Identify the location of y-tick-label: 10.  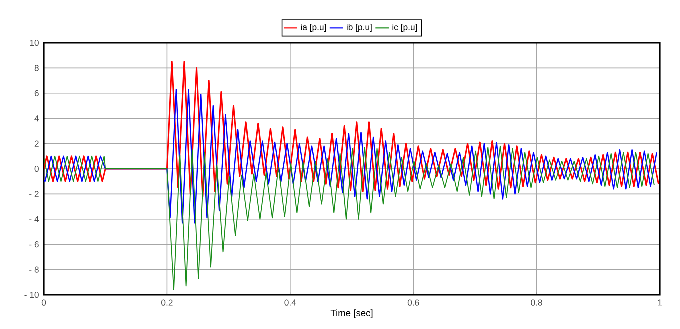
(34, 43).